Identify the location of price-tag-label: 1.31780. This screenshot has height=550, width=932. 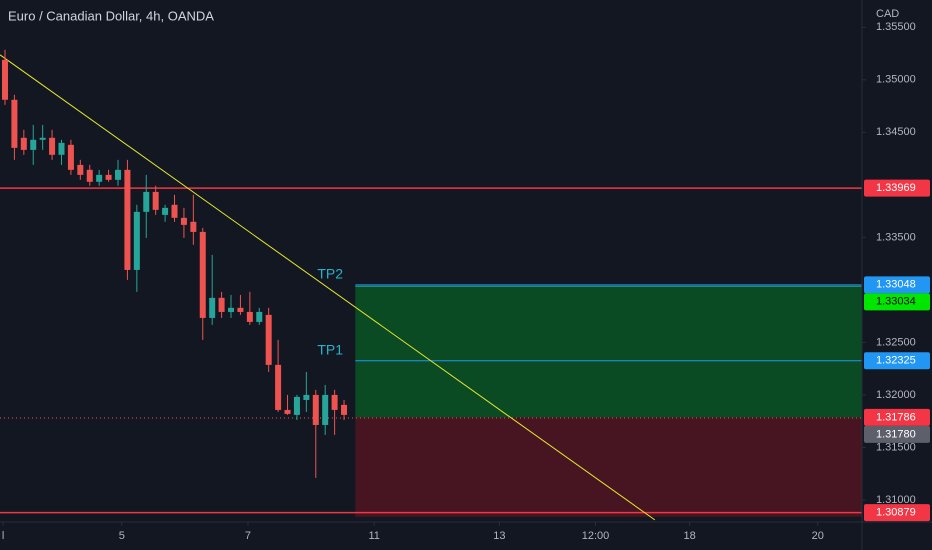
(896, 434).